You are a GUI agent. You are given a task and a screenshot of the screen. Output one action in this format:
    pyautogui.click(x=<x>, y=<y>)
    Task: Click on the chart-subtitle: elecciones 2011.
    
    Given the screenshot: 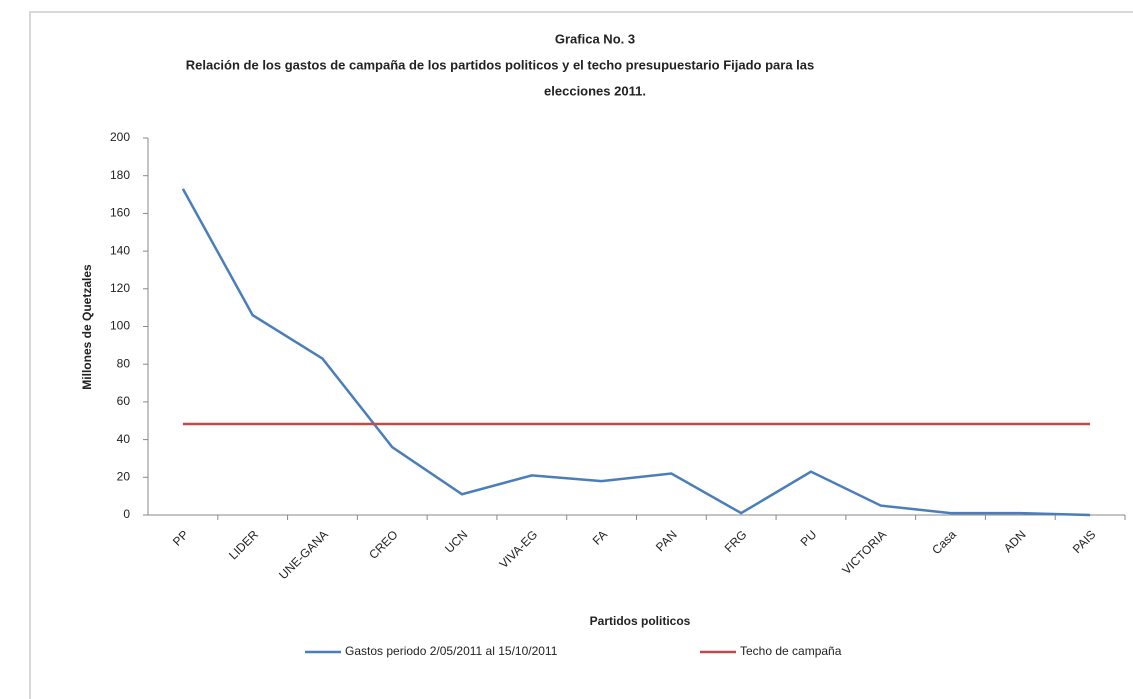 What is the action you would take?
    pyautogui.click(x=595, y=90)
    